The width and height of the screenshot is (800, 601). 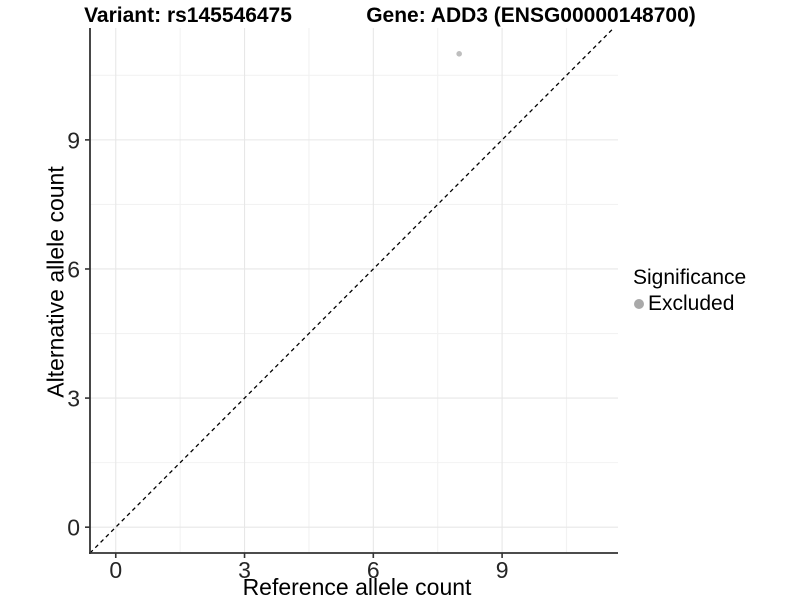 What do you see at coordinates (73, 528) in the screenshot?
I see `y-tick-label: 0` at bounding box center [73, 528].